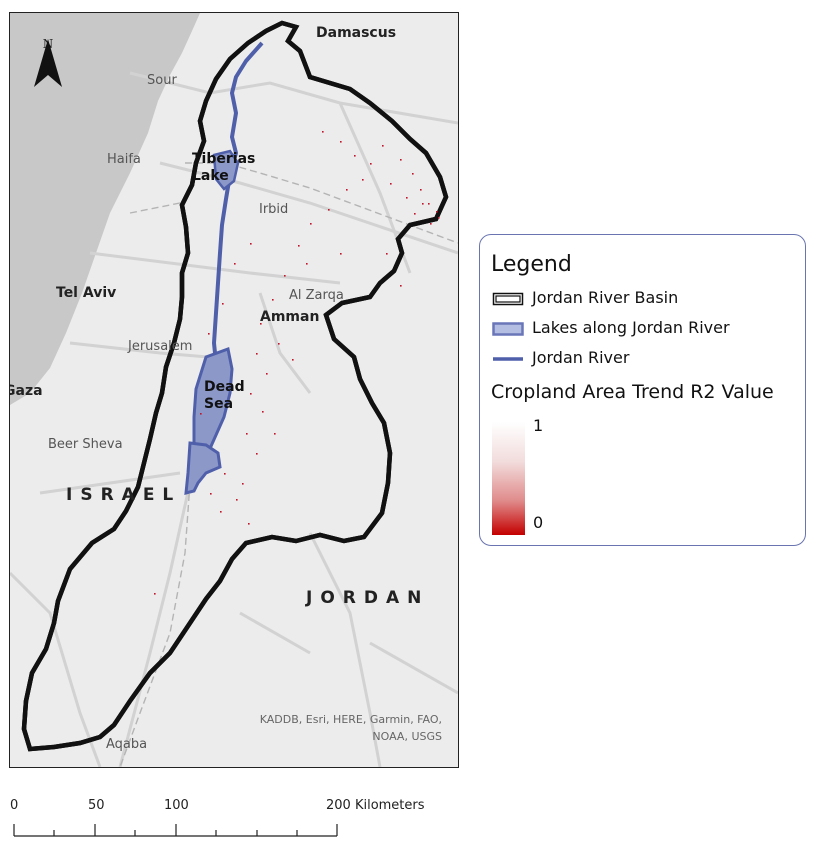 The height and width of the screenshot is (854, 825). I want to click on legend-item-lakes-label: Lakes along Jordan River, so click(631, 327).